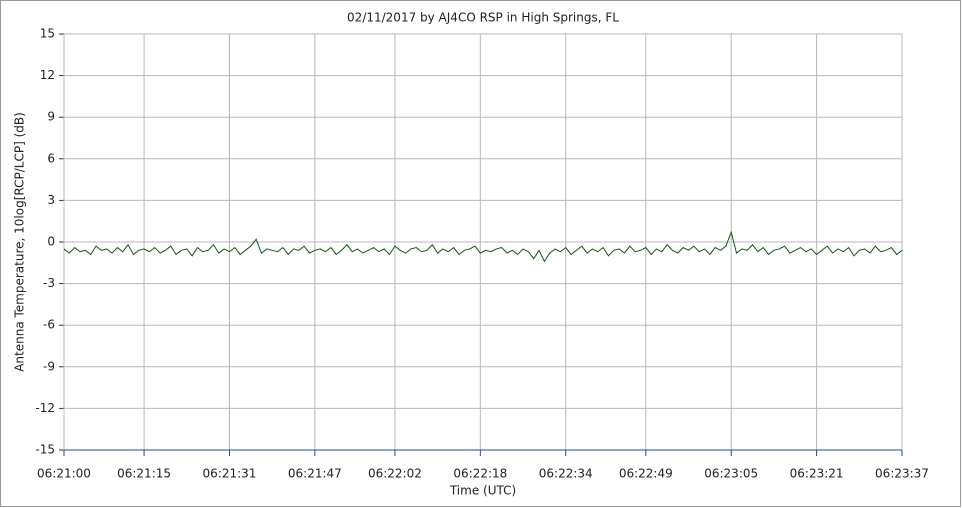 The width and height of the screenshot is (962, 508). Describe the element at coordinates (144, 474) in the screenshot. I see `x-tick-label: 06:21:15` at that location.